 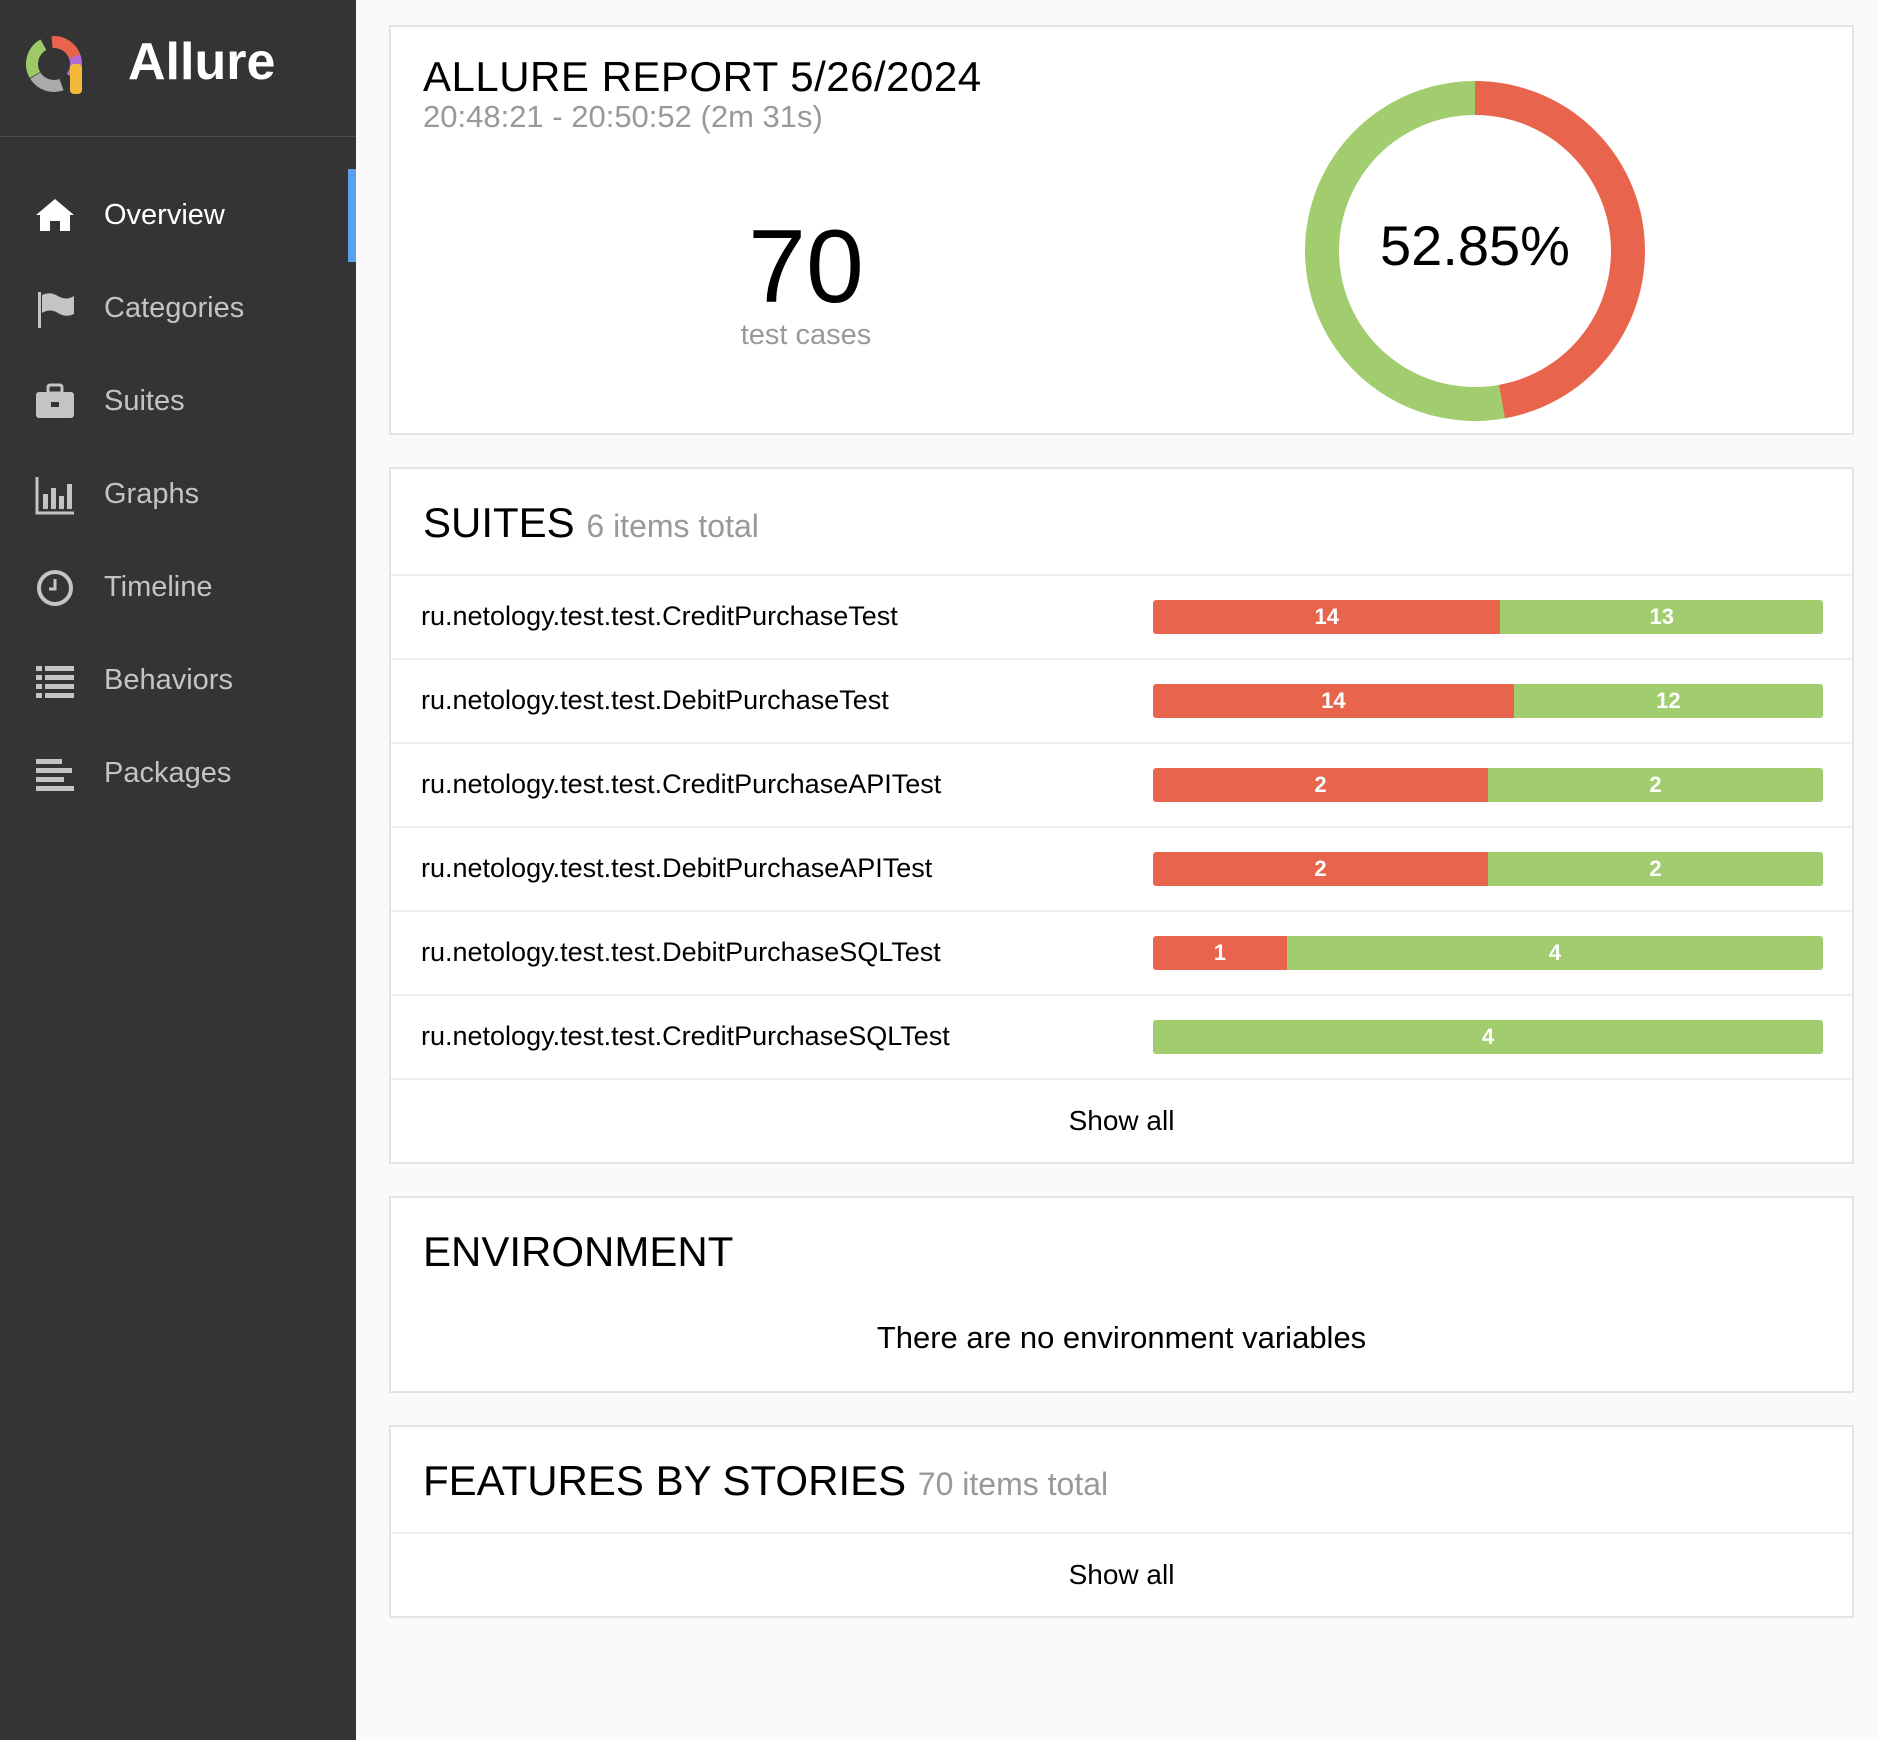 What do you see at coordinates (55, 216) in the screenshot?
I see `home-icon` at bounding box center [55, 216].